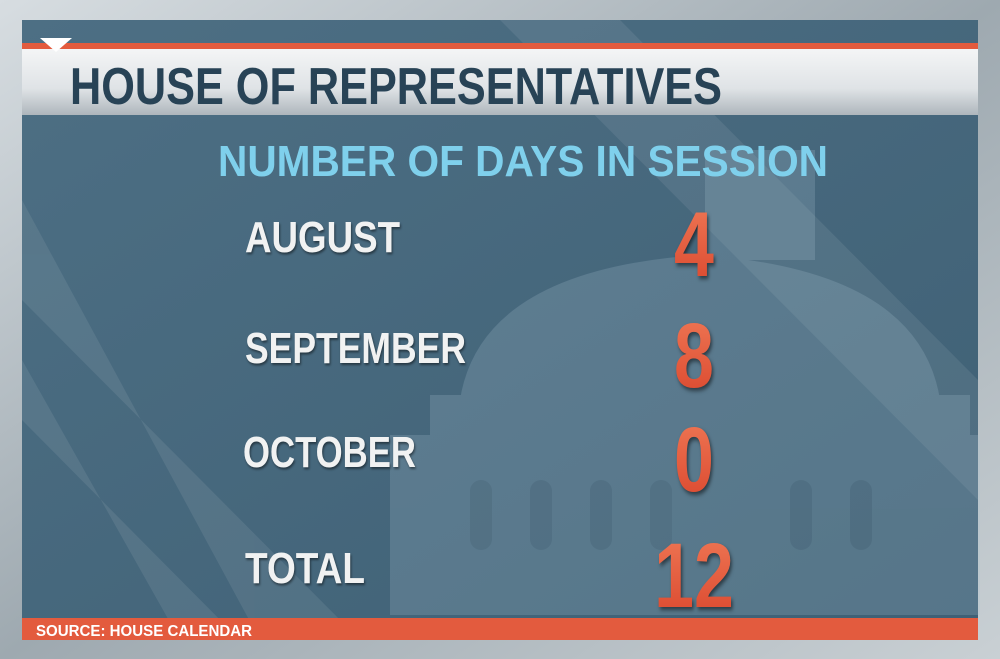 The image size is (1000, 659). I want to click on marker, so click(56, 45).